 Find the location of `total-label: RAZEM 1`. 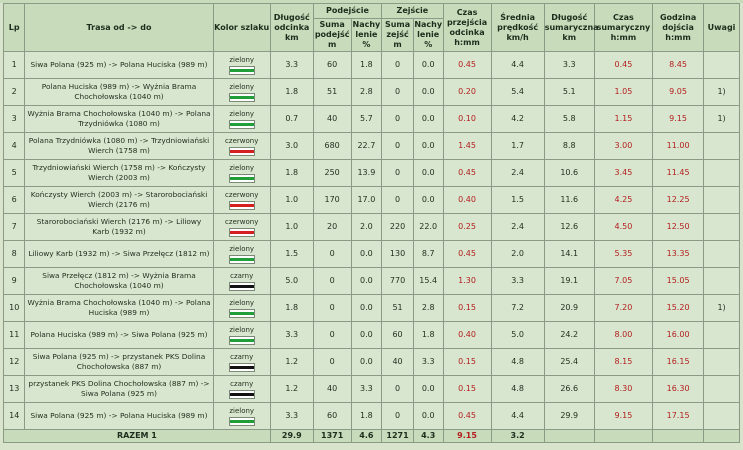

total-label: RAZEM 1 is located at coordinates (137, 436).